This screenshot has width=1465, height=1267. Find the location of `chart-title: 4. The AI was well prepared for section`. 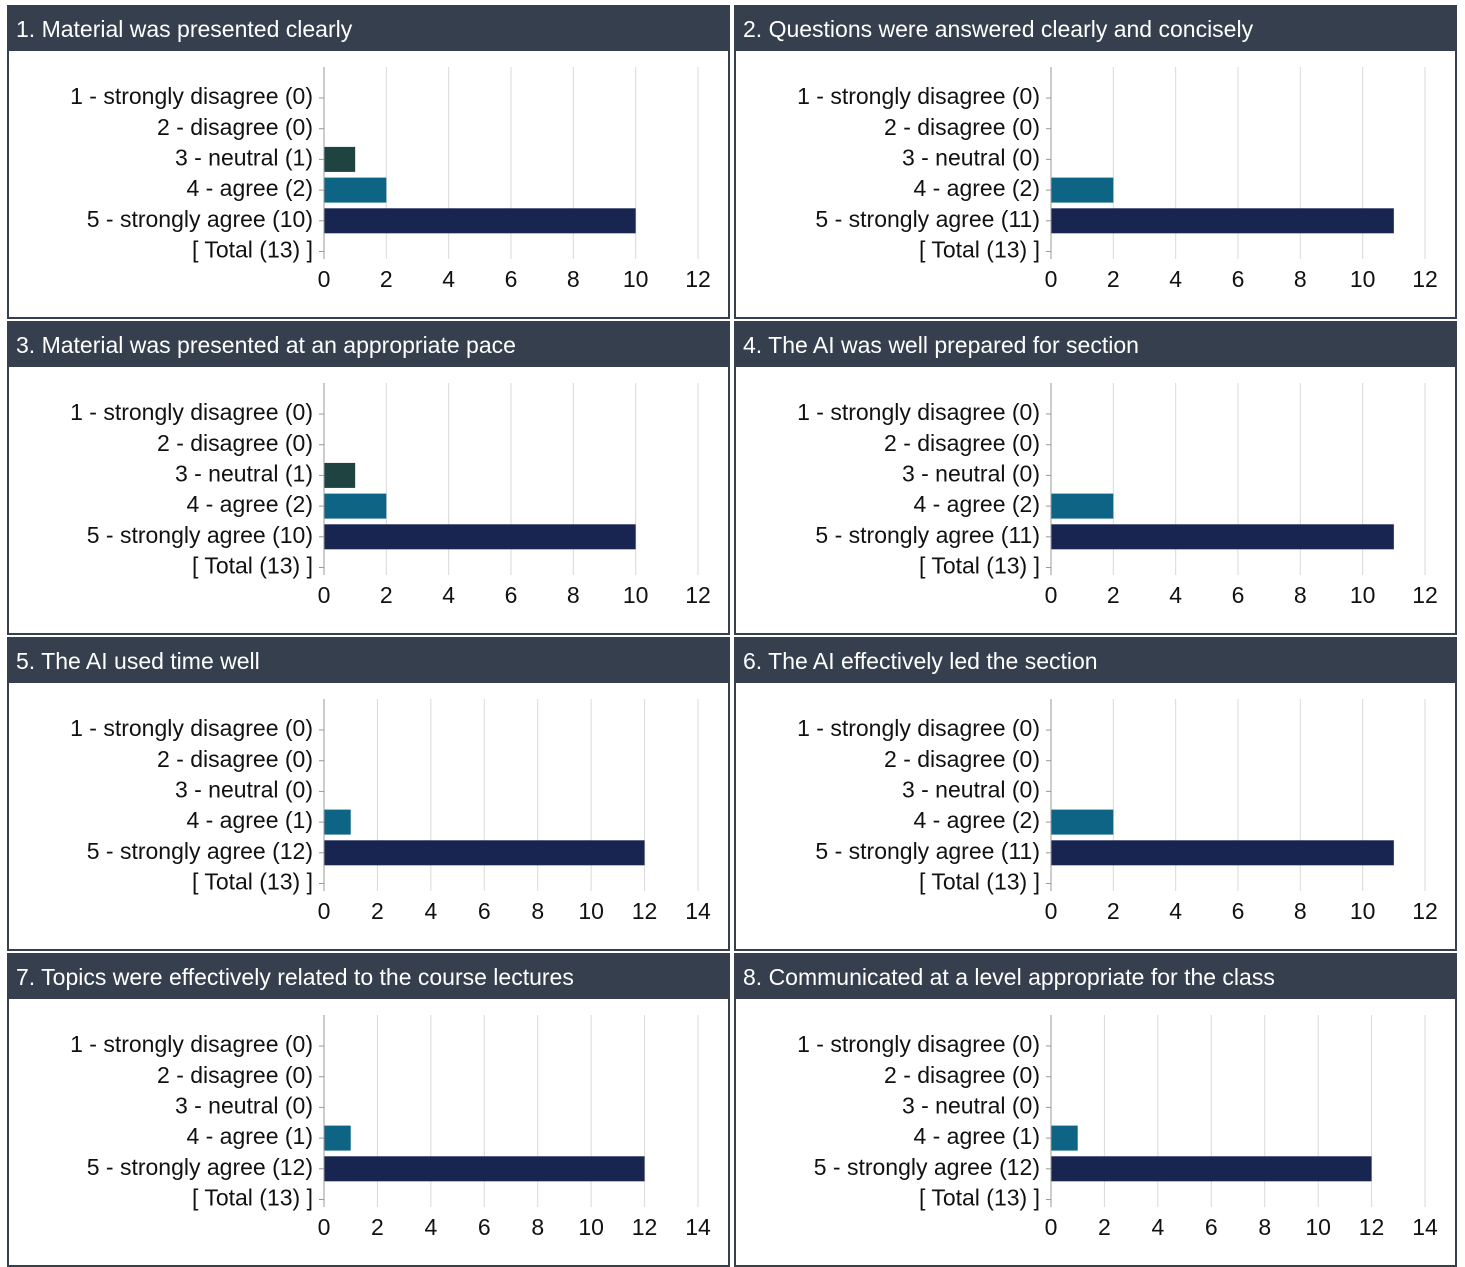

chart-title: 4. The AI was well prepared for section is located at coordinates (1095, 345).